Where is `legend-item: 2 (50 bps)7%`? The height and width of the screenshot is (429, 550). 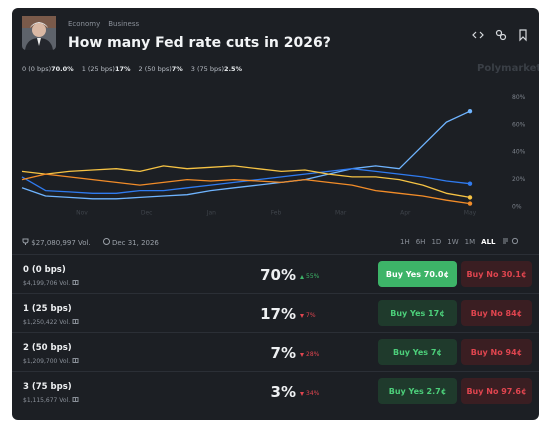 legend-item: 2 (50 bps)7% is located at coordinates (161, 69).